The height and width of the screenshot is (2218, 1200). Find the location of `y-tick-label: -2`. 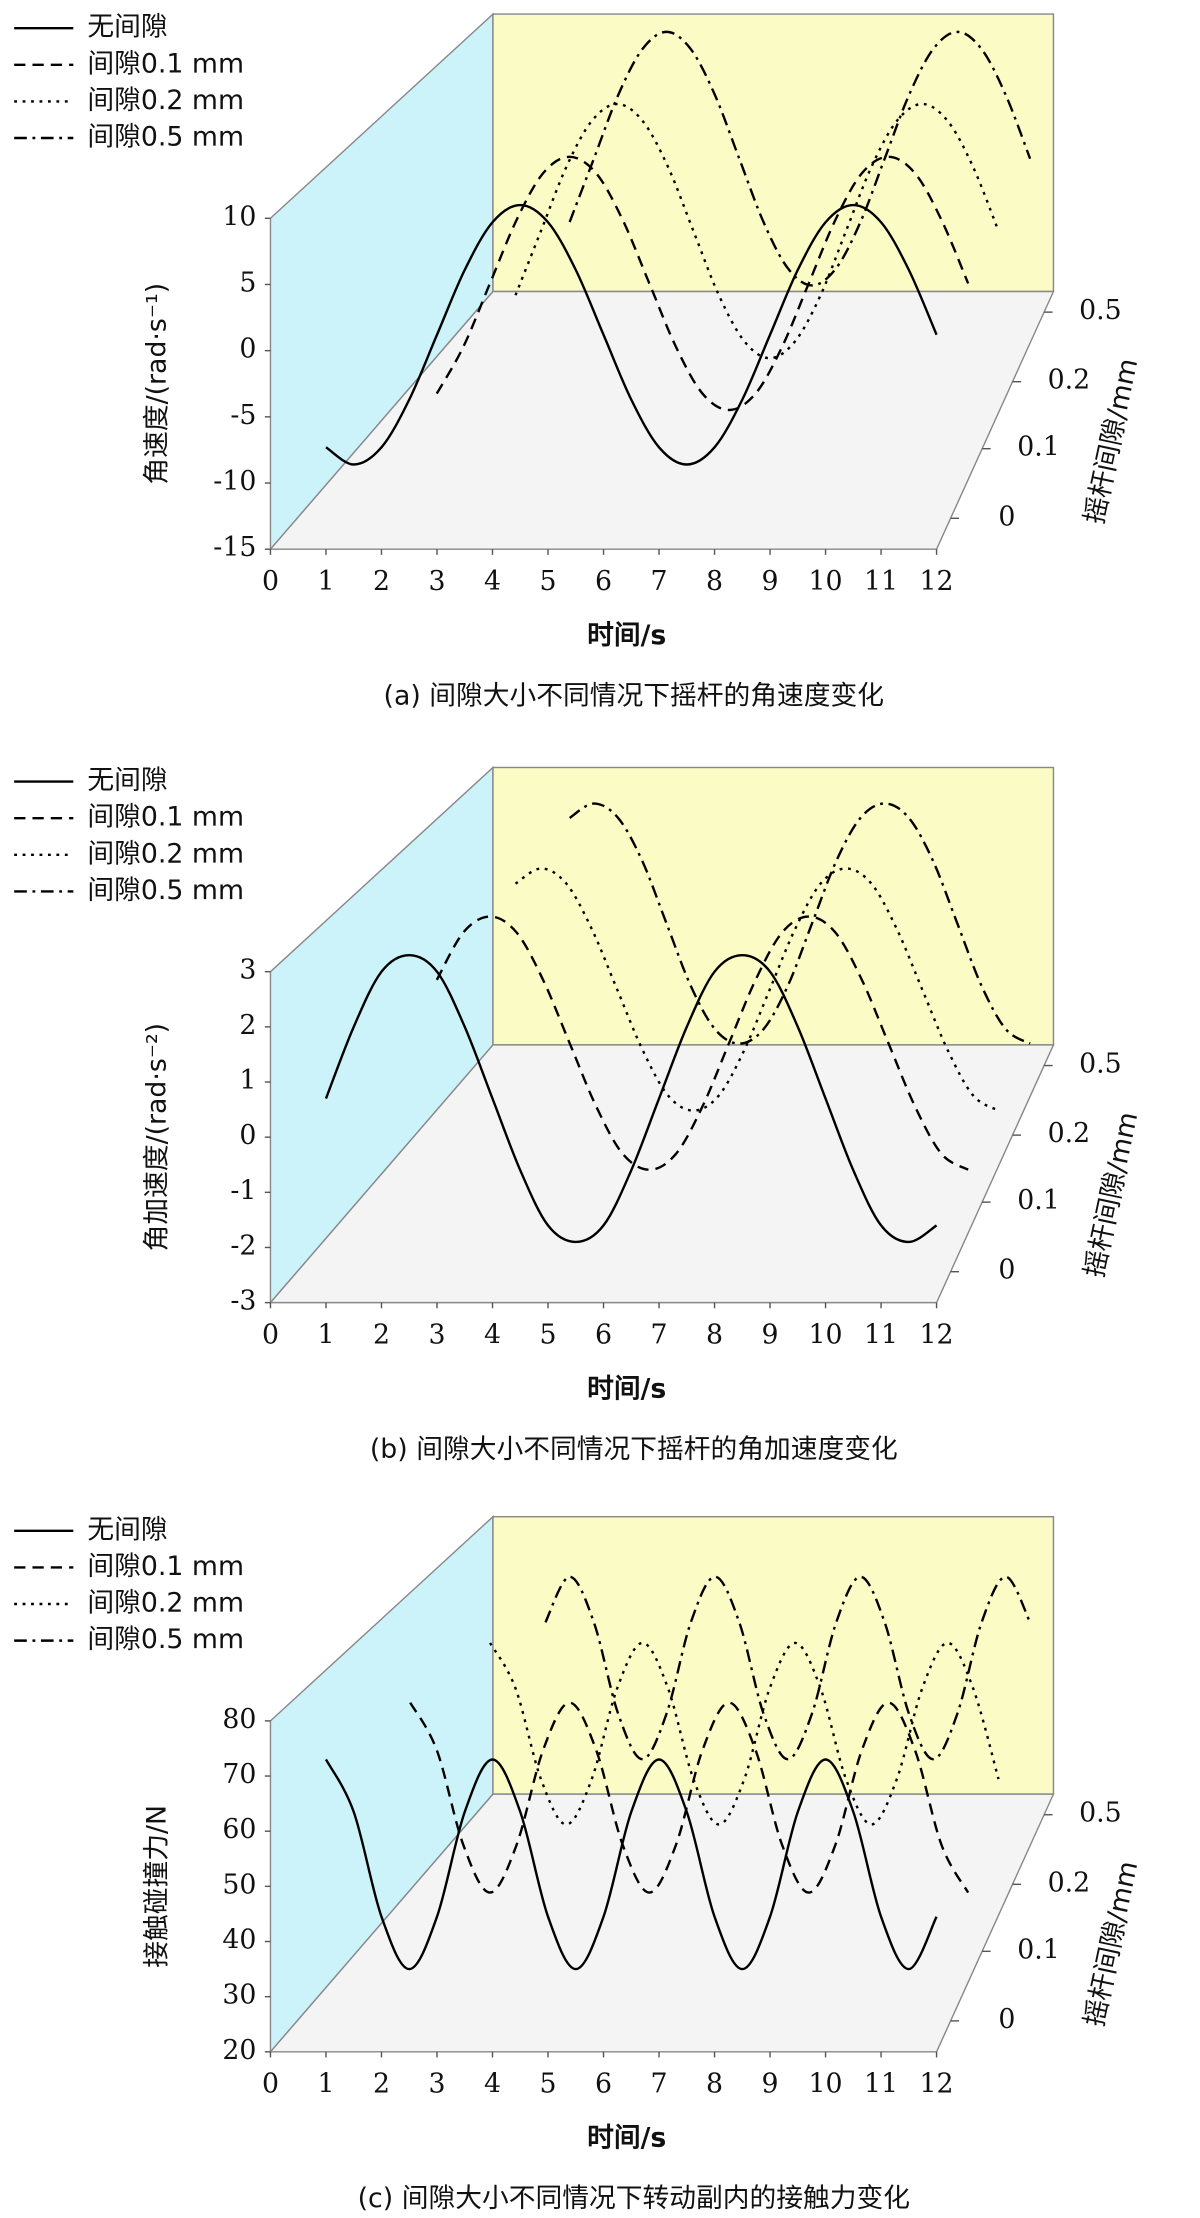

y-tick-label: -2 is located at coordinates (243, 1245).